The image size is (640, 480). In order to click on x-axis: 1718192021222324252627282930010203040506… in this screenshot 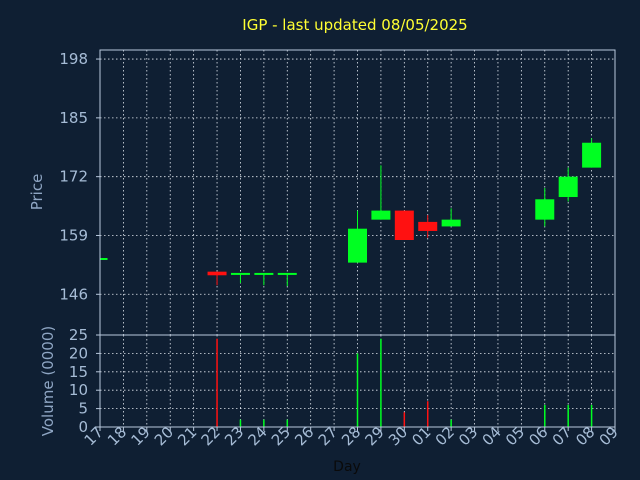, I will do `click(351, 436)`.